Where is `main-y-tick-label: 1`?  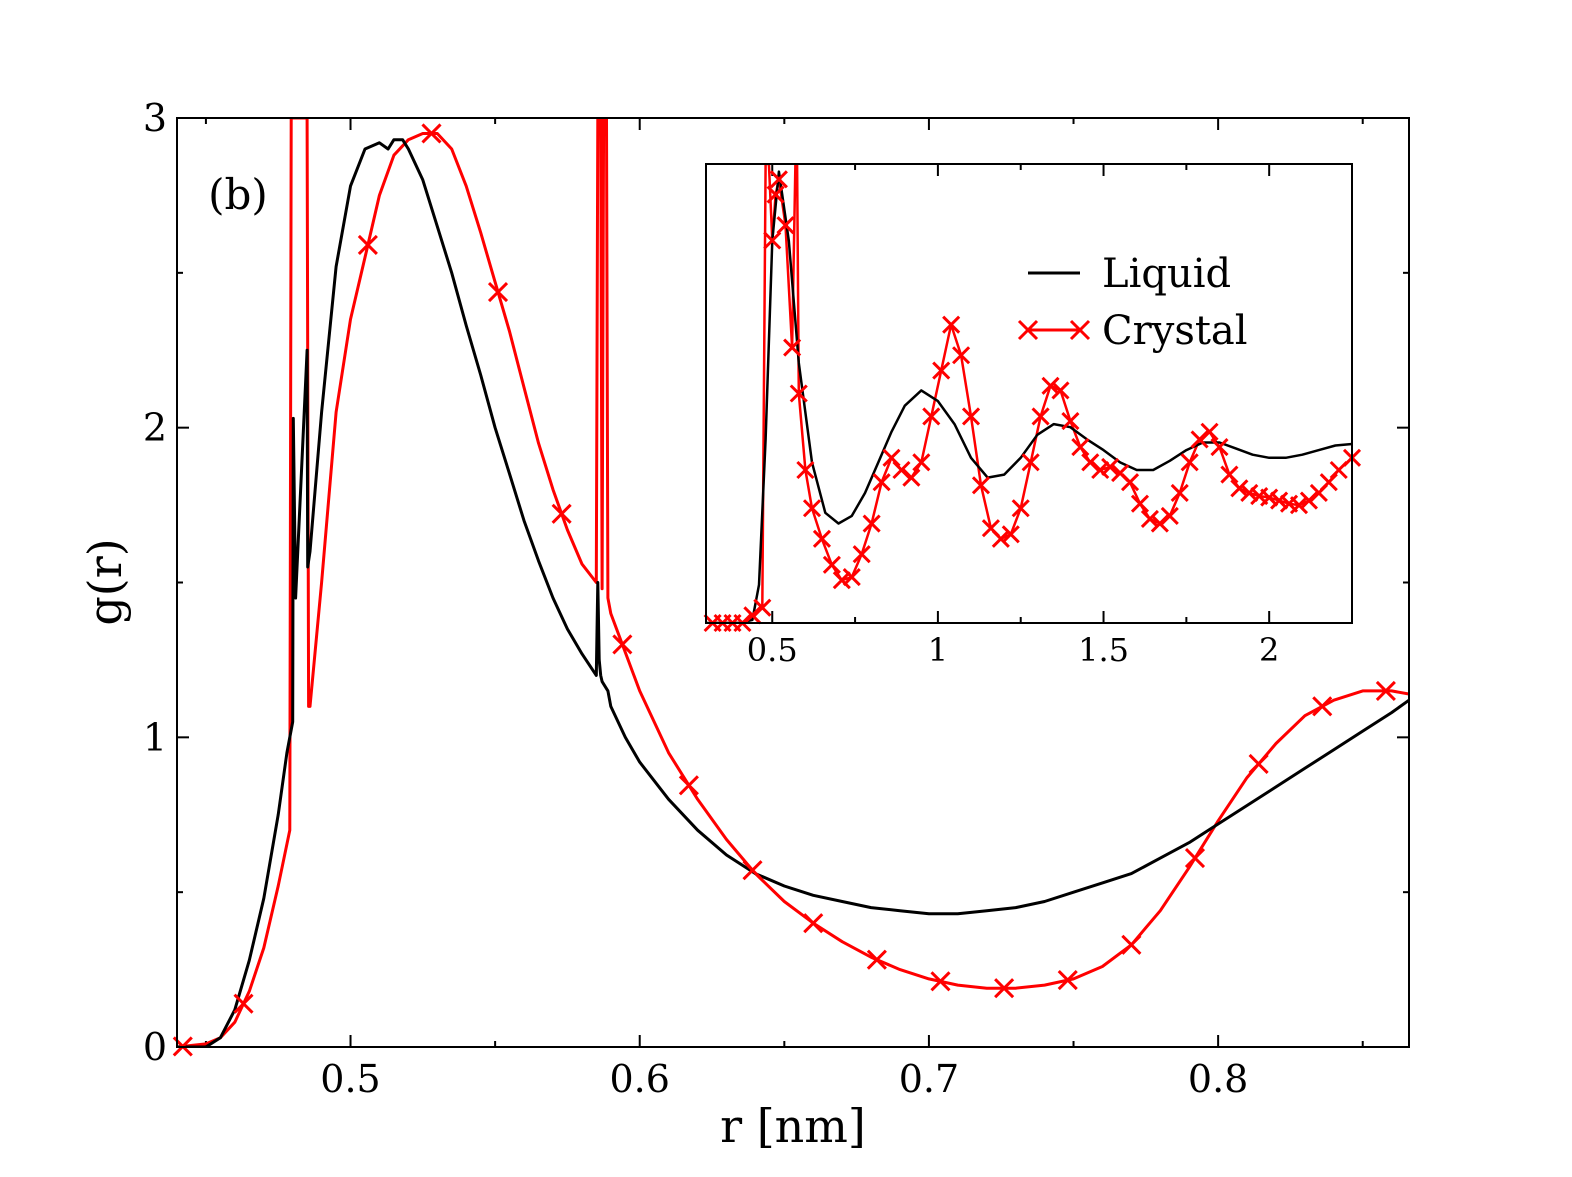
main-y-tick-label: 1 is located at coordinates (155, 737).